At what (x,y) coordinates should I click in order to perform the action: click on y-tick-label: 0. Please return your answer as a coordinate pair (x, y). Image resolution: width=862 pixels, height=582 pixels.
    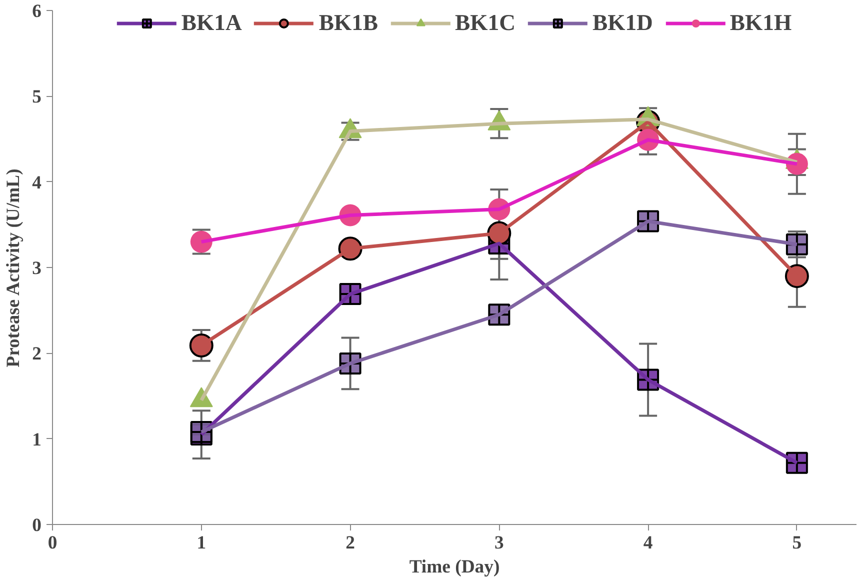
    Looking at the image, I should click on (37, 525).